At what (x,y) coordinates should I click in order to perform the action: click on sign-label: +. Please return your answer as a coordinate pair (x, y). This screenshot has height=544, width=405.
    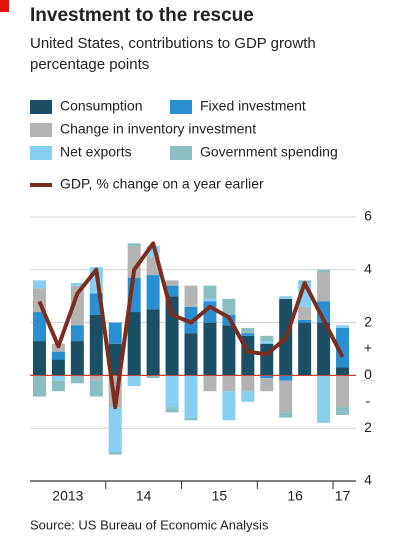
    Looking at the image, I should click on (368, 348).